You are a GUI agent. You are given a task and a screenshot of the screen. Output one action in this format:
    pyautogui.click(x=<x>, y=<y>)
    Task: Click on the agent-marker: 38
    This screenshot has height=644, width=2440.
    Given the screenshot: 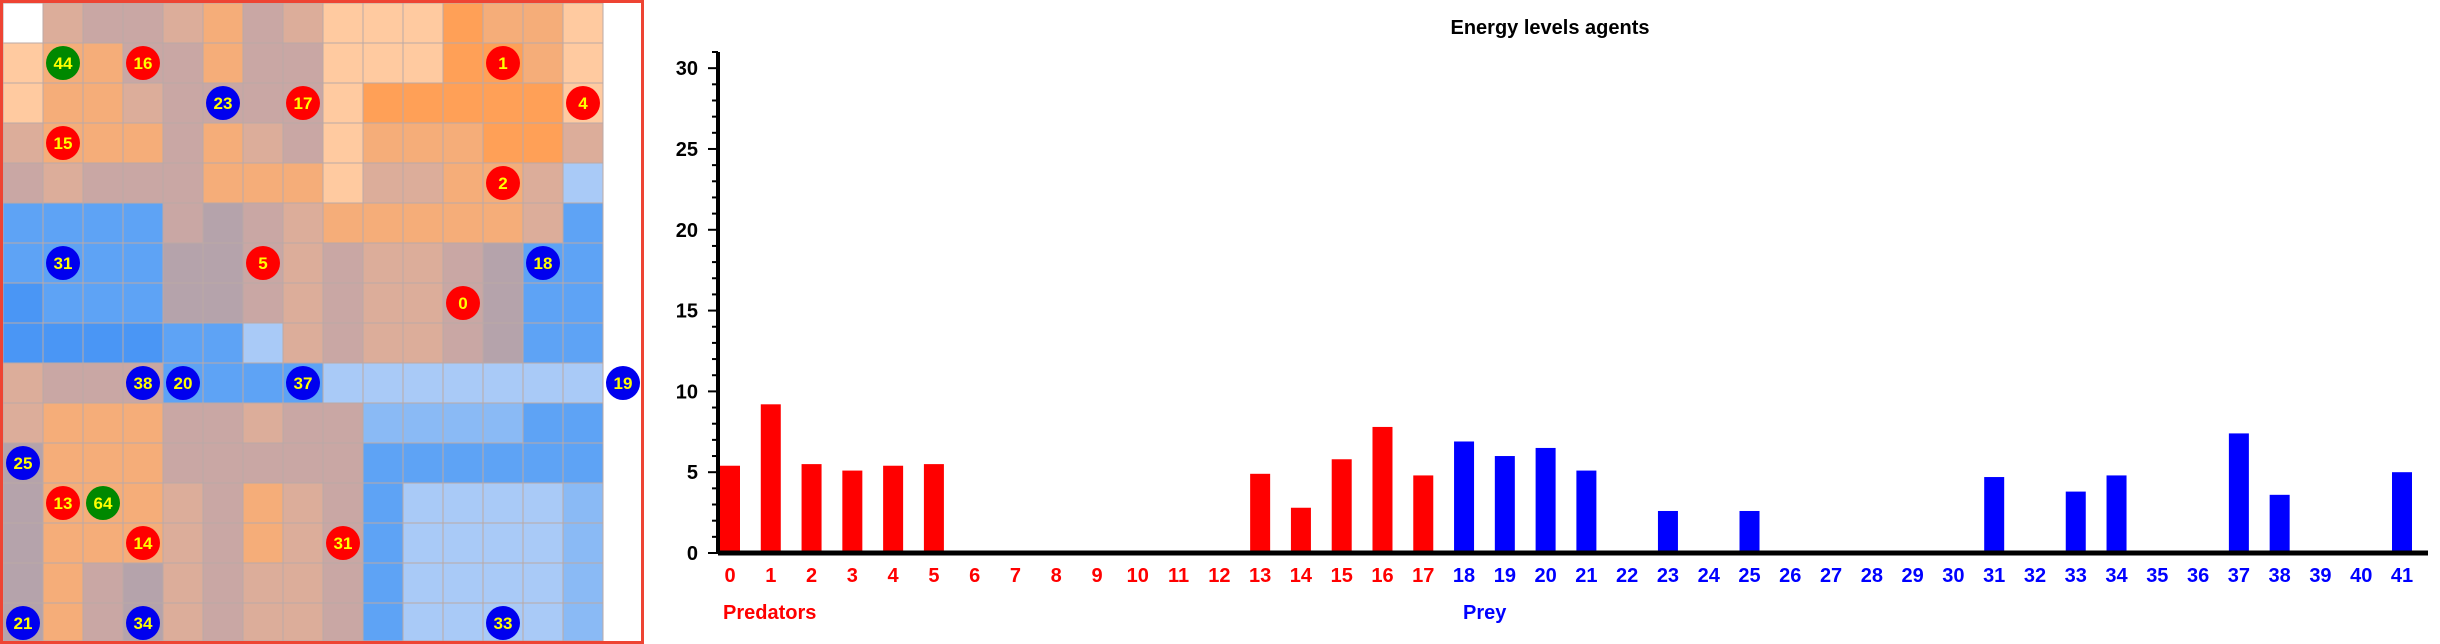 What is the action you would take?
    pyautogui.click(x=143, y=383)
    